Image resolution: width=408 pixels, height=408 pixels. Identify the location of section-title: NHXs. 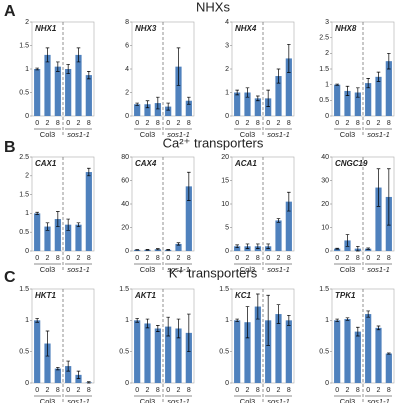
(213, 7).